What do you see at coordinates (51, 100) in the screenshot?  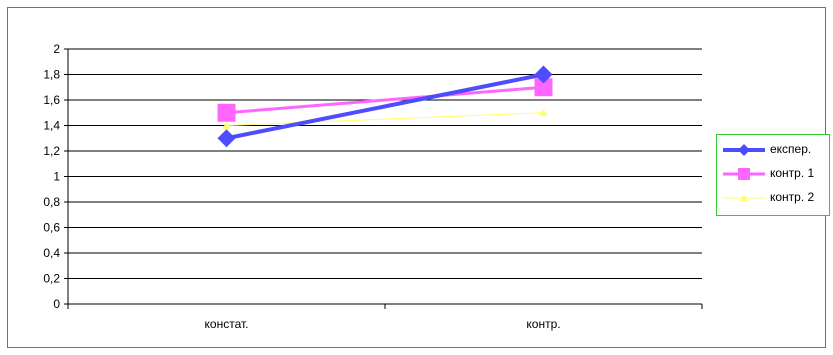 I see `y-tick-label: 1,6` at bounding box center [51, 100].